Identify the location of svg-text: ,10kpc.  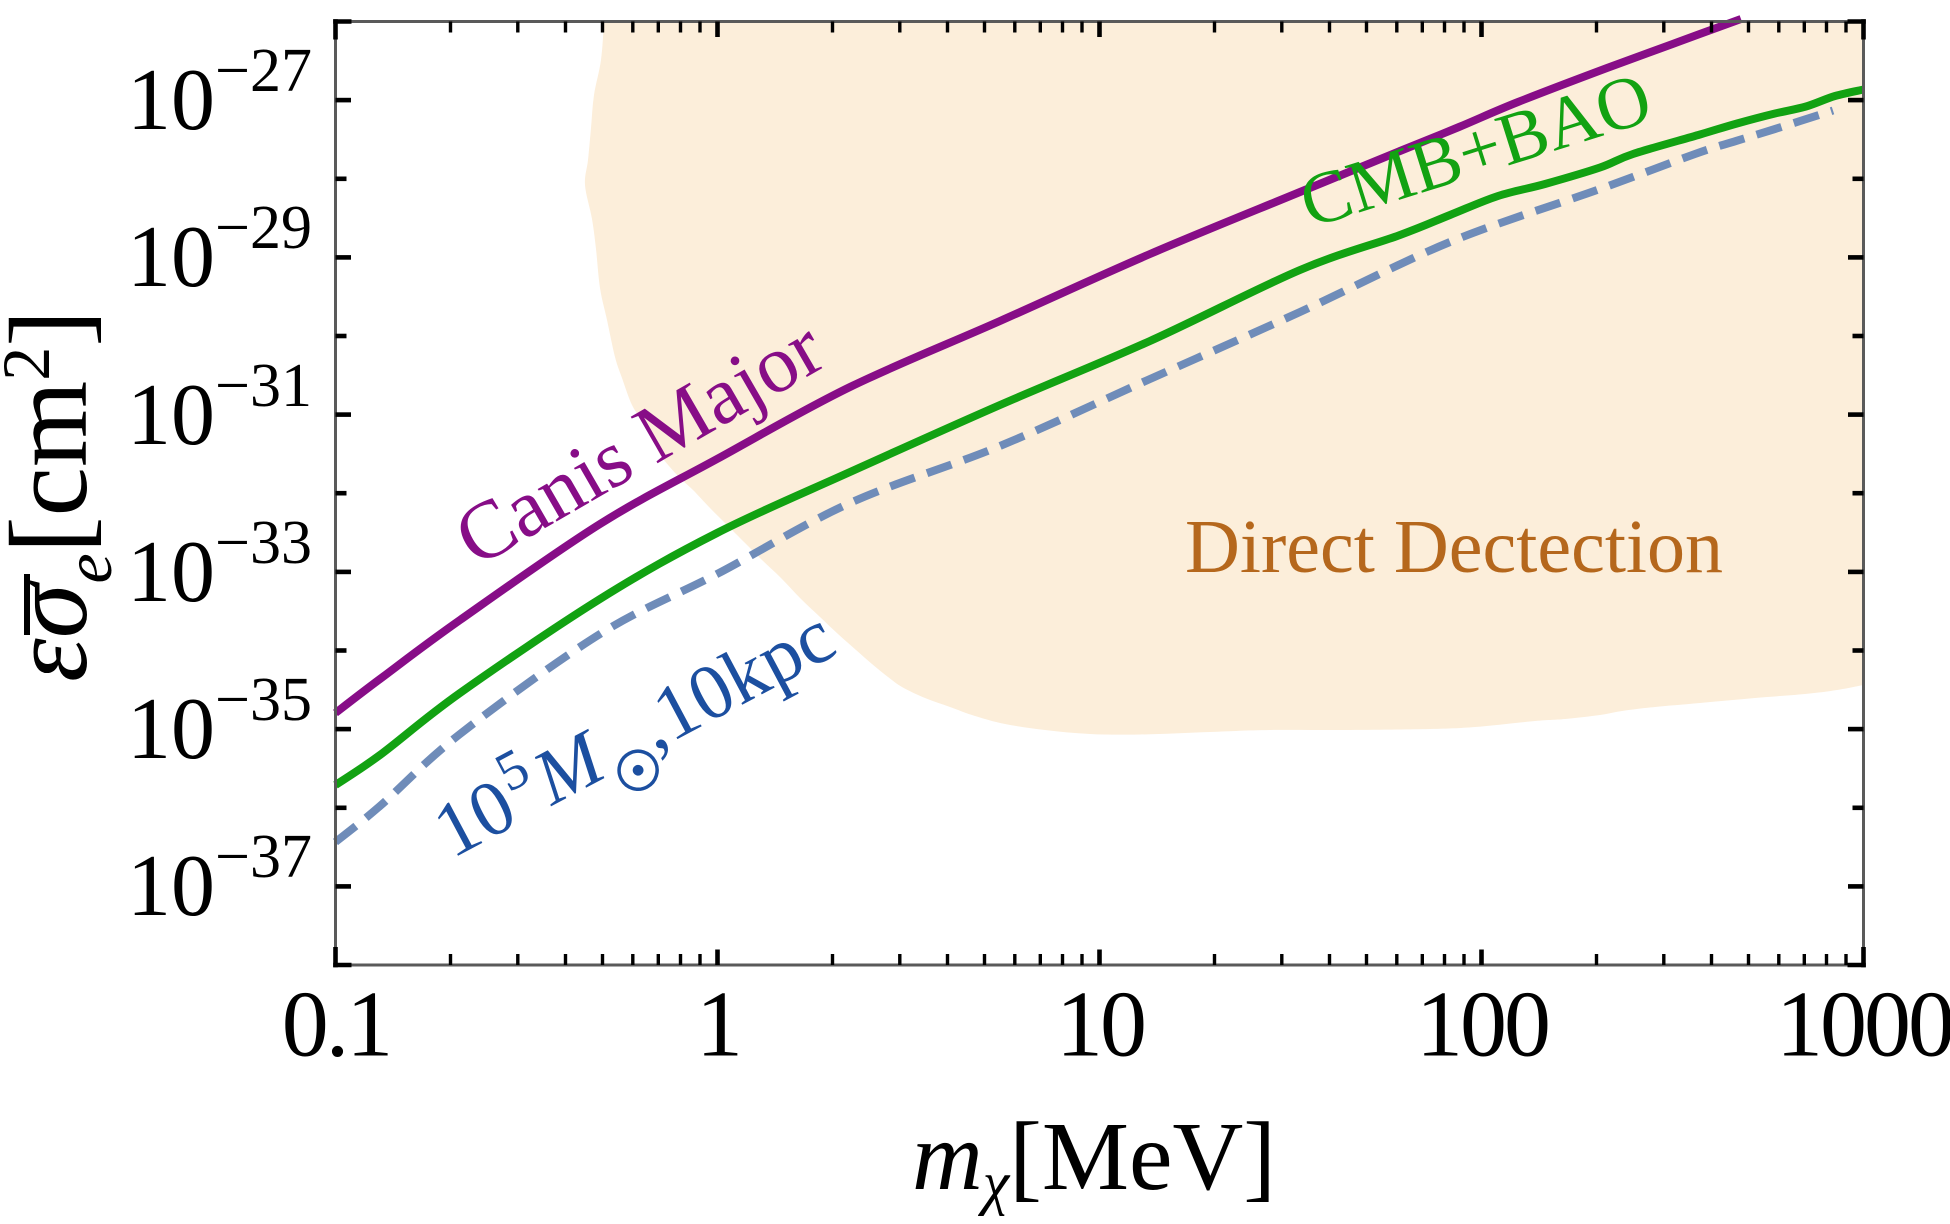
(734, 678).